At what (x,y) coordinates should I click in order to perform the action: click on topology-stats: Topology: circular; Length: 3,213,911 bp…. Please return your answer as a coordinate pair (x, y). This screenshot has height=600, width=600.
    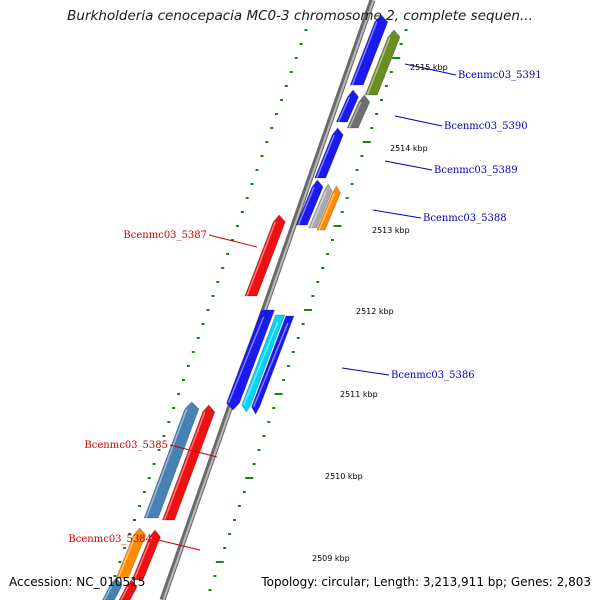
    Looking at the image, I should click on (426, 582).